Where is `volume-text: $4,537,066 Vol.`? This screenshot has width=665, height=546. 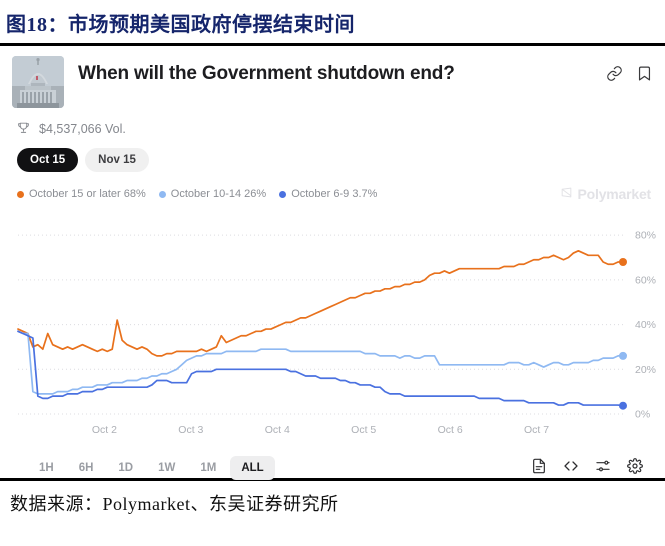
volume-text: $4,537,066 Vol. is located at coordinates (82, 129).